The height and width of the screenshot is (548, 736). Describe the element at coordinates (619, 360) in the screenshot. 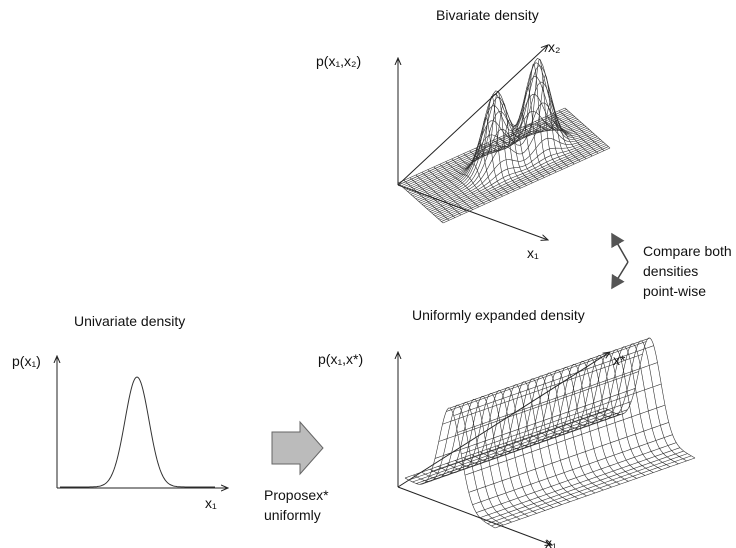

I see `axis-label: x*` at that location.